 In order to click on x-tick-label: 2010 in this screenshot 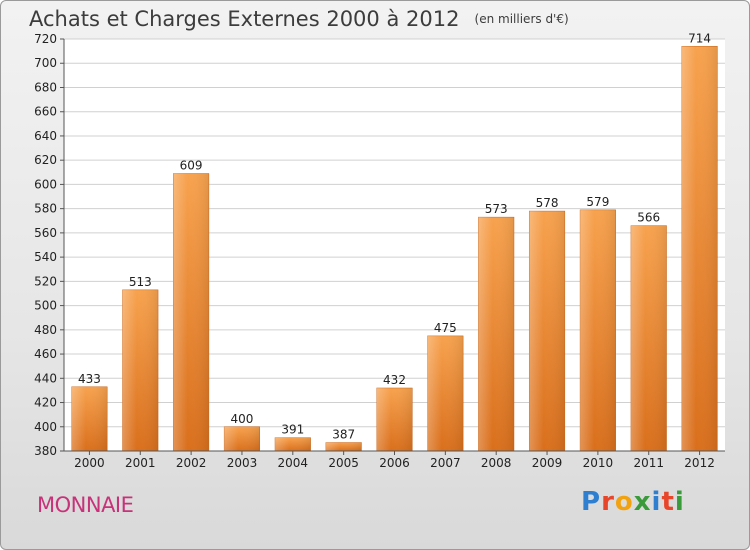, I will do `click(598, 463)`.